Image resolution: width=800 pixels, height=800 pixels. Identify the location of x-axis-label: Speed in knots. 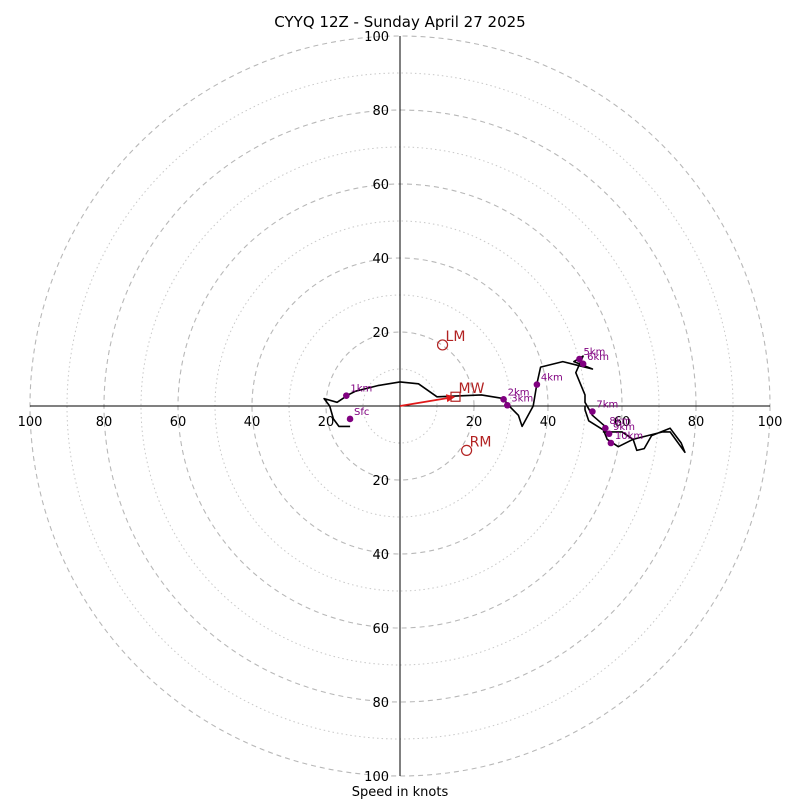
(400, 792).